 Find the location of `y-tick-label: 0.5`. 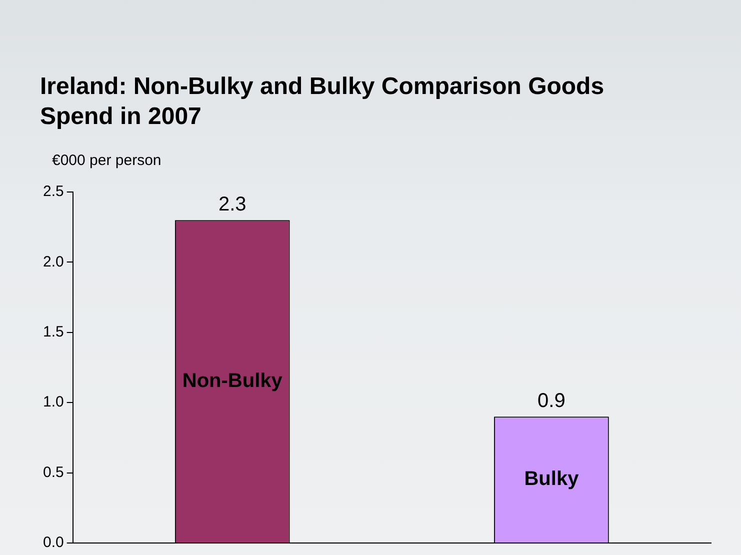

y-tick-label: 0.5 is located at coordinates (53, 472).